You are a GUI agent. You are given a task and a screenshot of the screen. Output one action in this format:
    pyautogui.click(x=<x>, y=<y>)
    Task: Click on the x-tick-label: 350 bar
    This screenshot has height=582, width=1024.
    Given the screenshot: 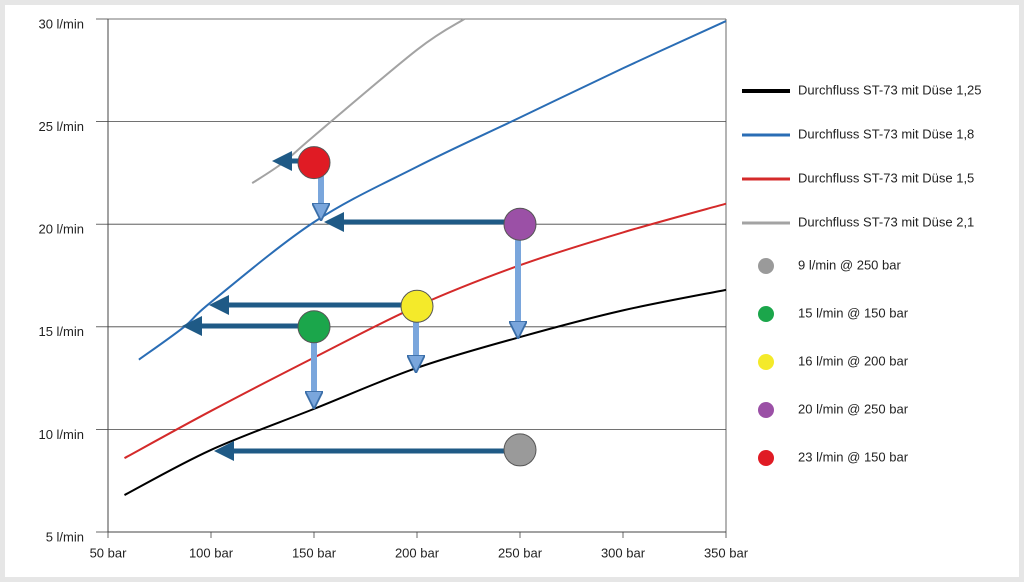 What is the action you would take?
    pyautogui.click(x=726, y=552)
    